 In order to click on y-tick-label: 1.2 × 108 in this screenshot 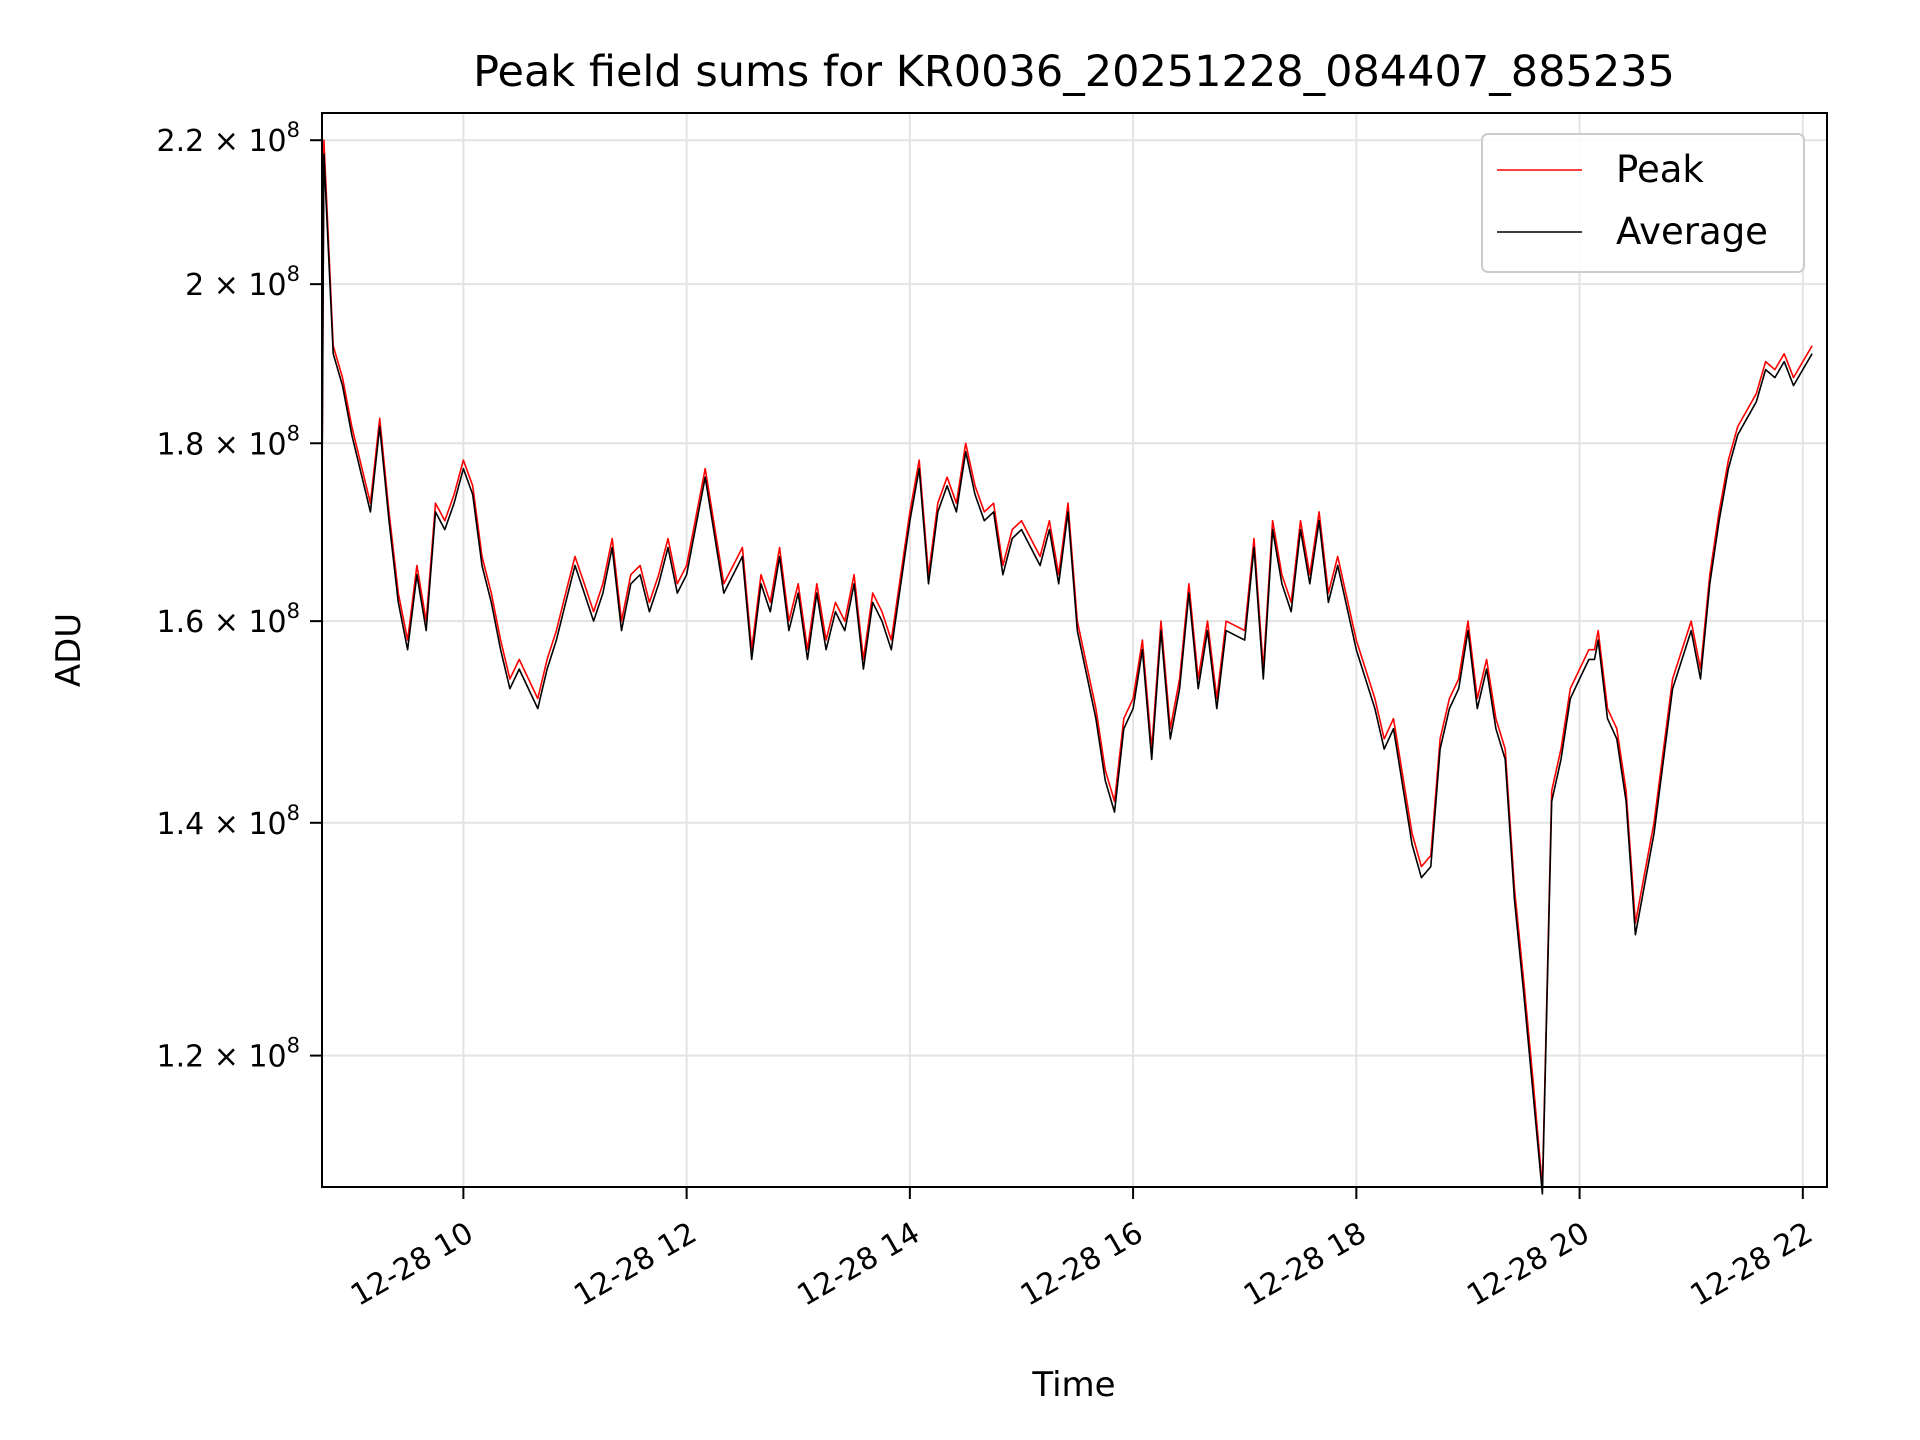, I will do `click(228, 1054)`.